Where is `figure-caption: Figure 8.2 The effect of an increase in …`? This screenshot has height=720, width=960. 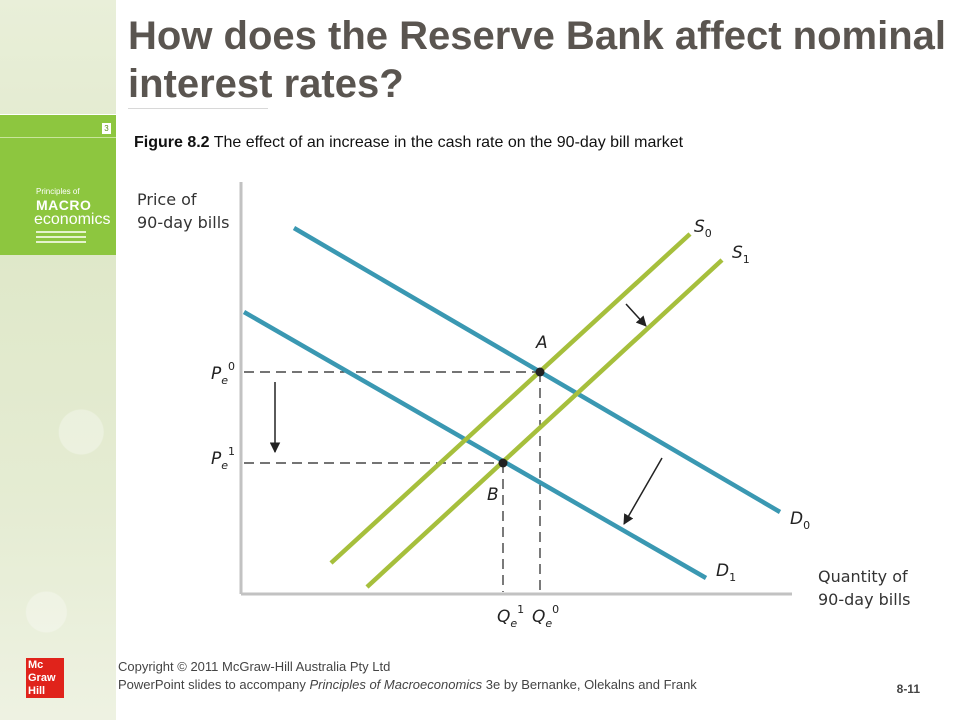
figure-caption: Figure 8.2 The effect of an increase in … is located at coordinates (408, 143).